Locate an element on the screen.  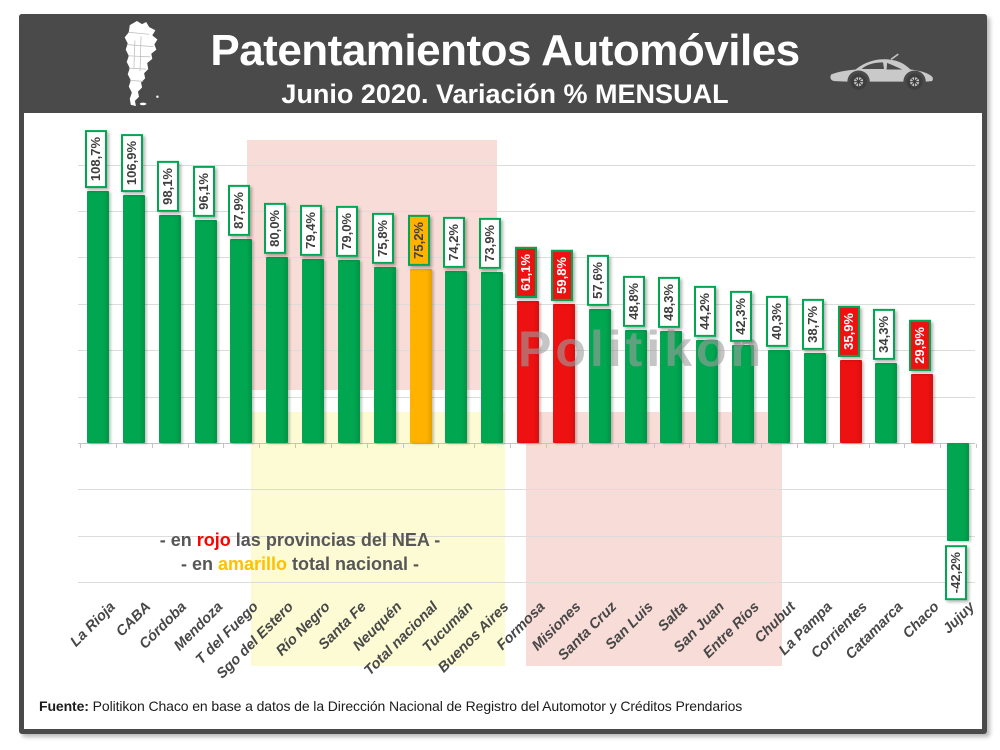
bar-t-del-fuego is located at coordinates (241, 341).